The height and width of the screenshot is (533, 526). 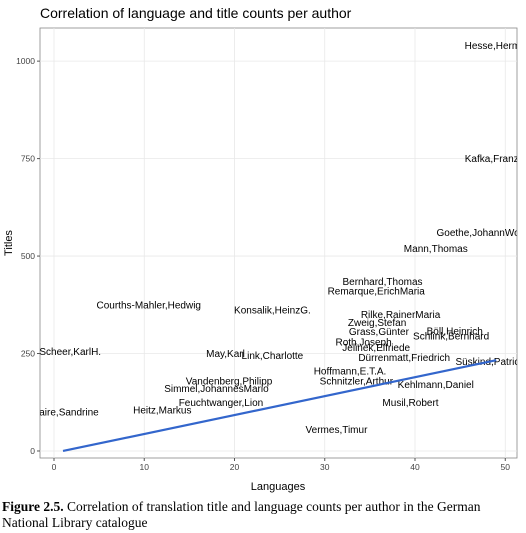 What do you see at coordinates (337, 430) in the screenshot?
I see `point-label: Vermes,Timur` at bounding box center [337, 430].